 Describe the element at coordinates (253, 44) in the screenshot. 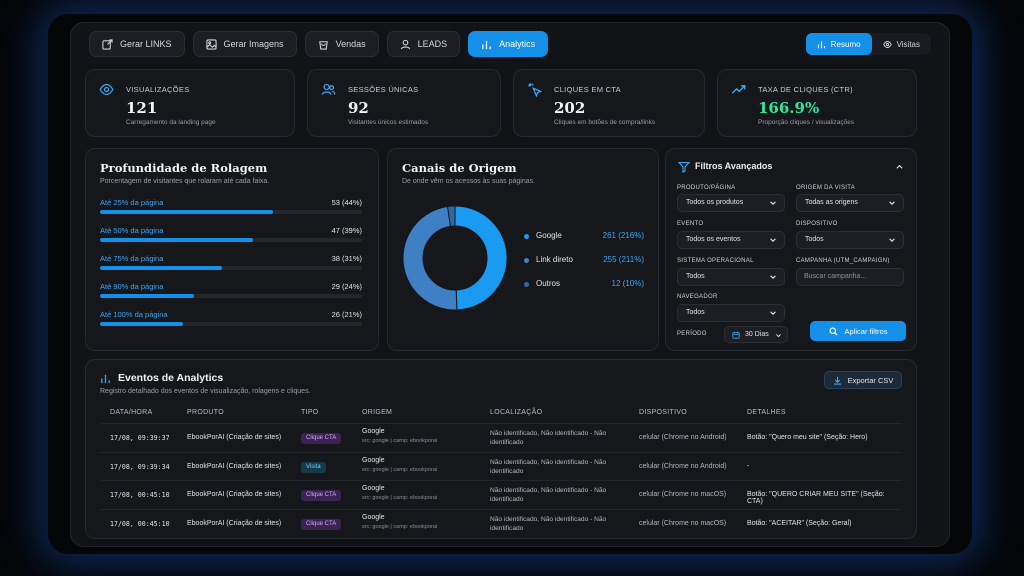

I see `tab-label: Gerar Imagens` at that location.